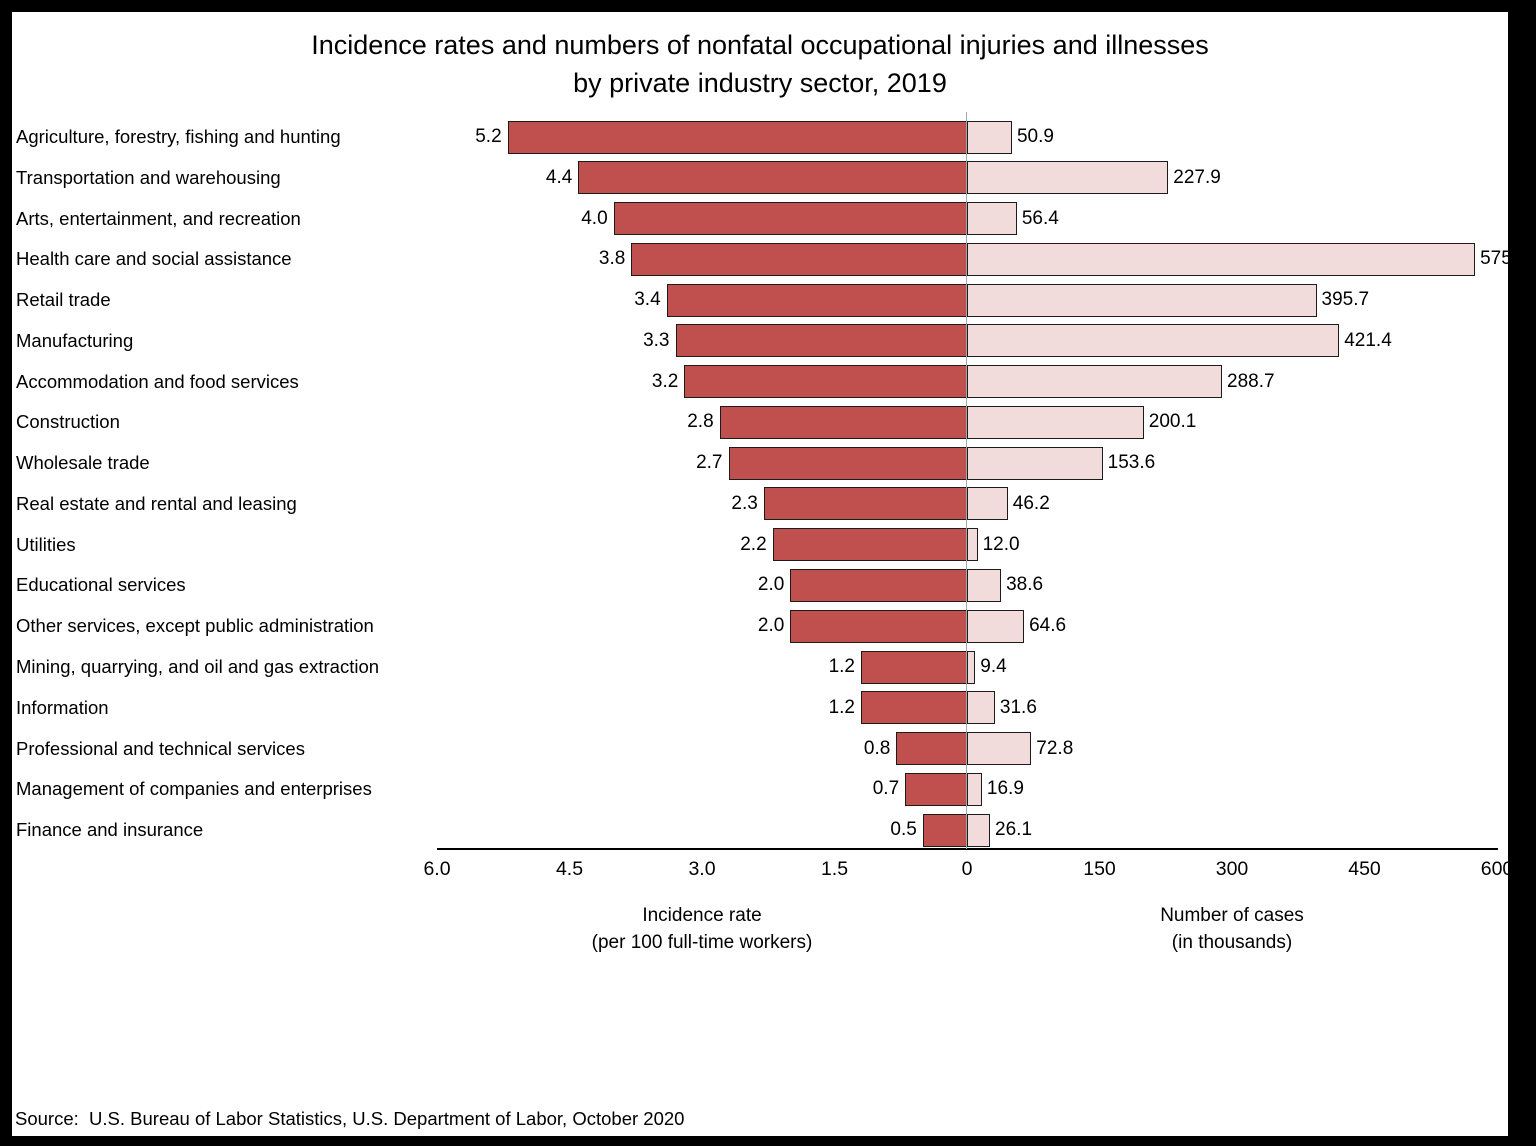  Describe the element at coordinates (194, 789) in the screenshot. I see `category-label: Management of companies and enterprises` at that location.